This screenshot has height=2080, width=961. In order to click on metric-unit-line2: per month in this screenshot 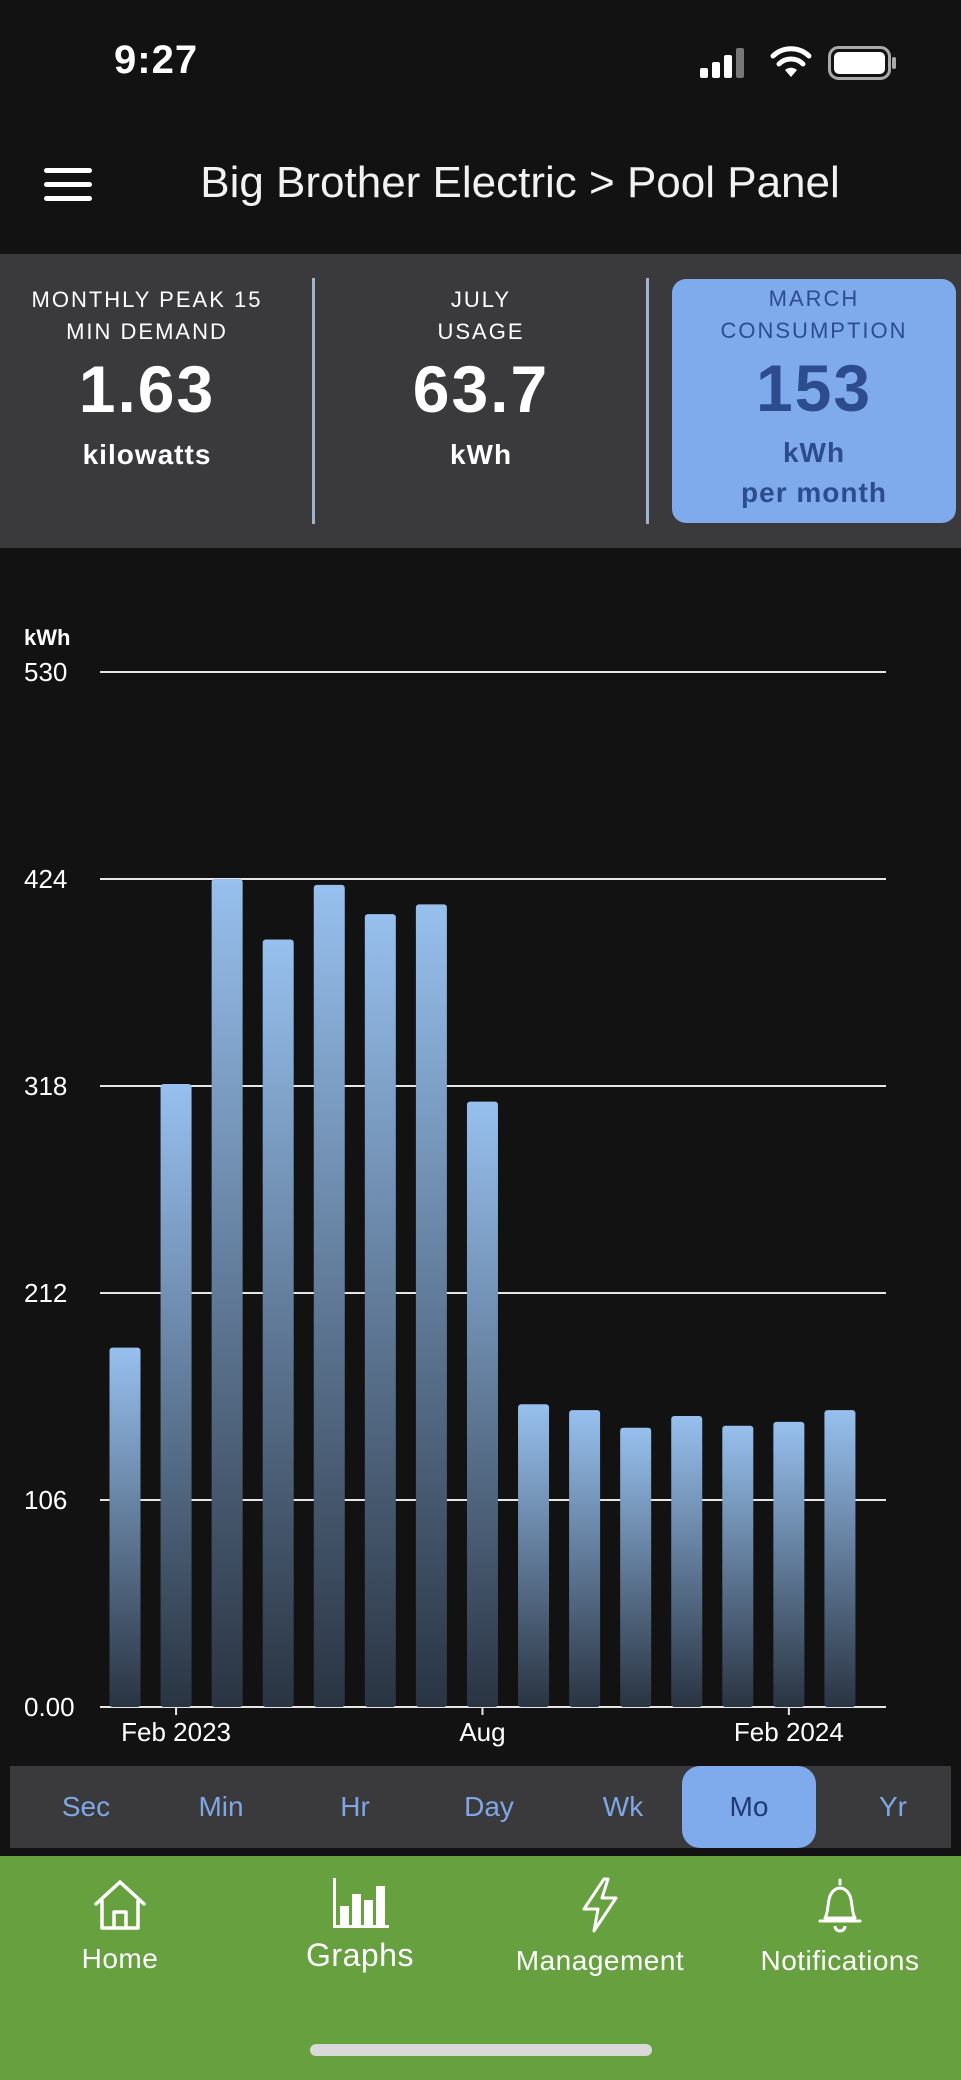, I will do `click(814, 492)`.